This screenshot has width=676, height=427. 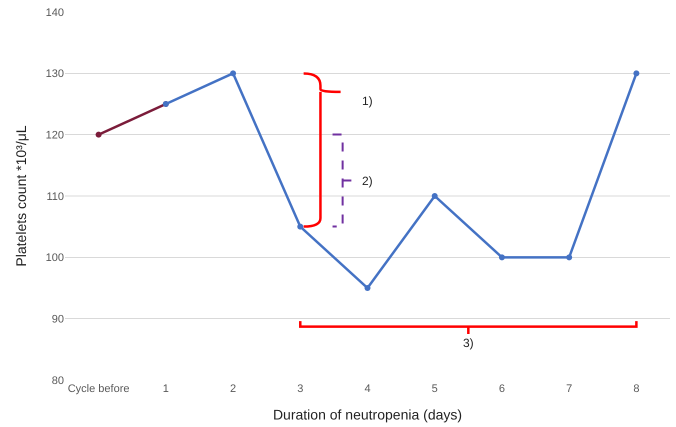 I want to click on annotation: 2), so click(x=367, y=181).